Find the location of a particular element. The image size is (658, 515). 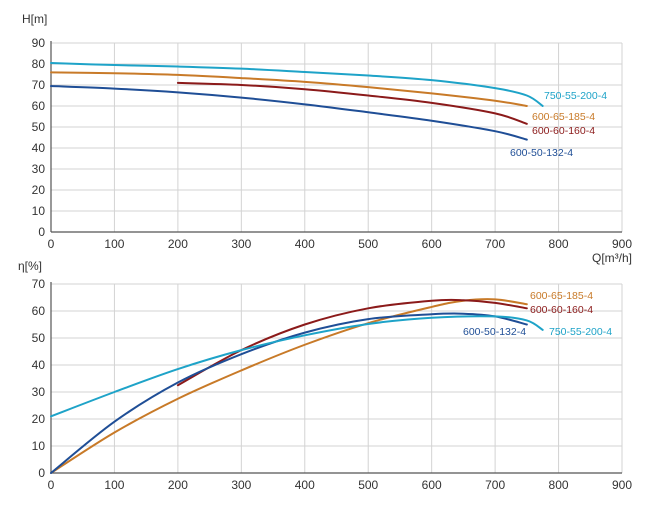

y-axis-title: η[%] is located at coordinates (30, 266).